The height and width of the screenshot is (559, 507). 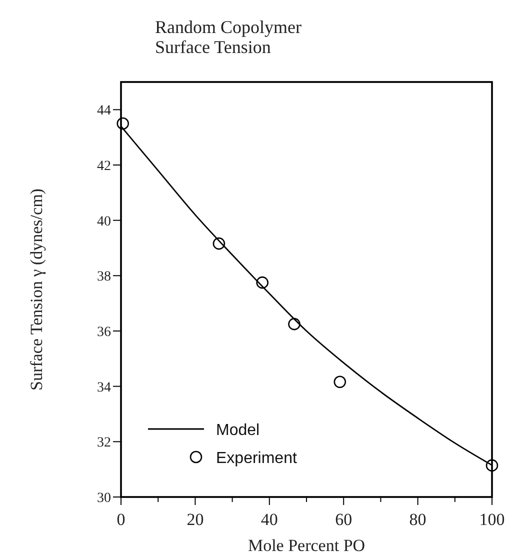 I want to click on y-axis-title: Surface Tension γ (dynes/cm), so click(x=36, y=289).